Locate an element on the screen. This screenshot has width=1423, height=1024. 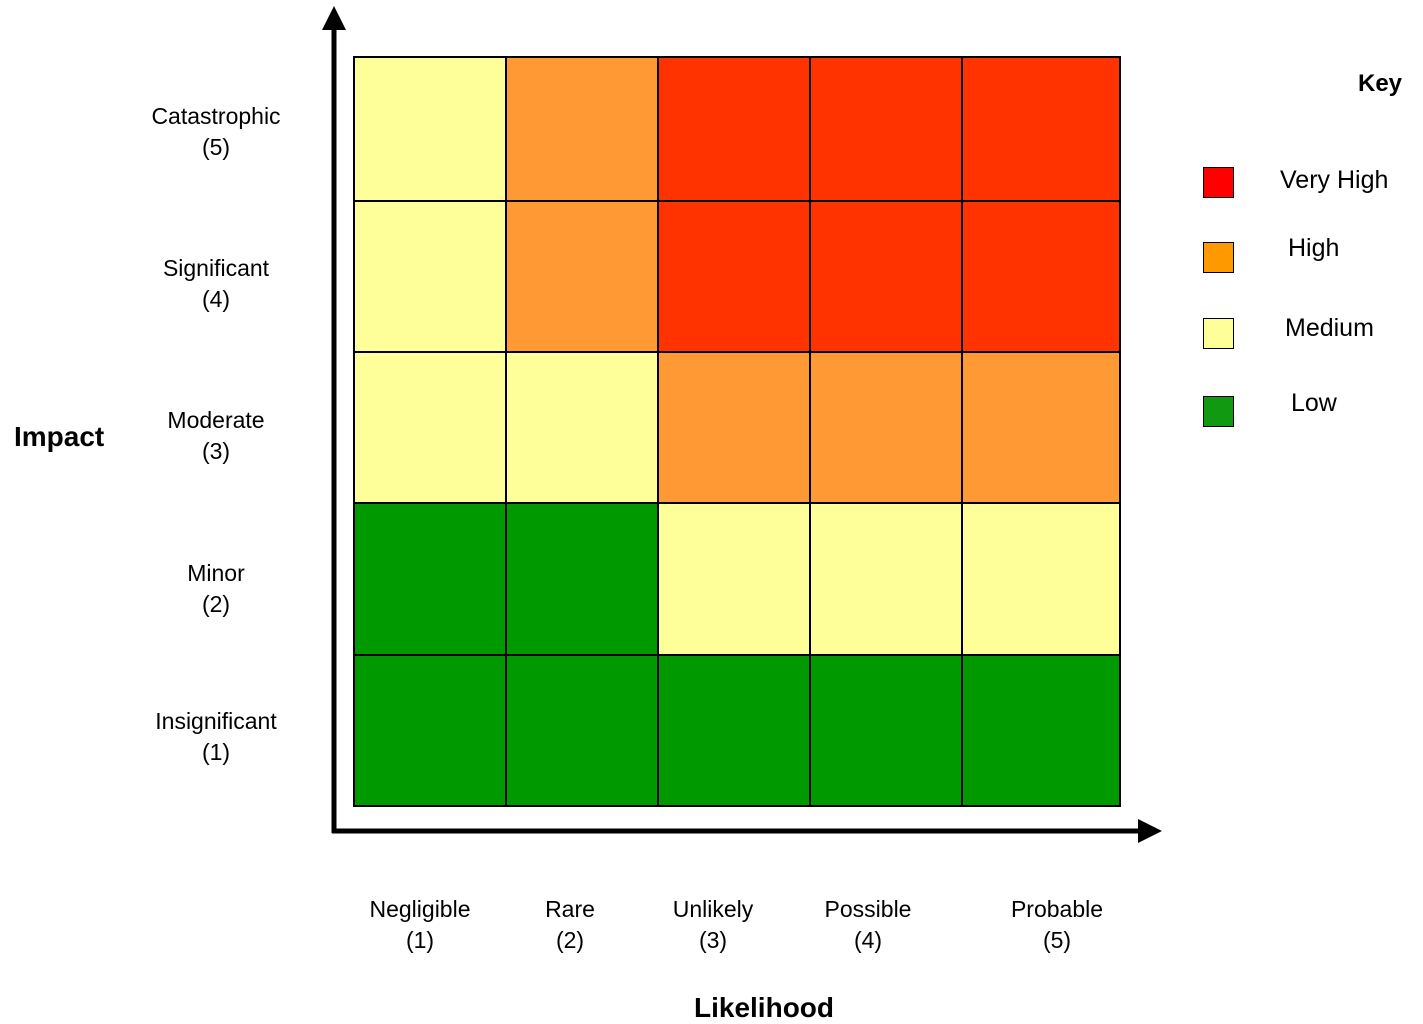
y-tick-label-1: Catastrophic (5) is located at coordinates (216, 132).